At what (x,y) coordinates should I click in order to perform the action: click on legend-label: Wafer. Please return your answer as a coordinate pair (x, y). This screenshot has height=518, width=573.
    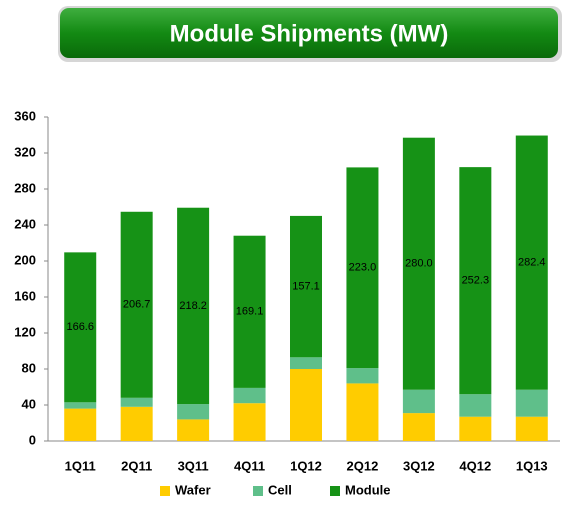
    Looking at the image, I should click on (193, 489).